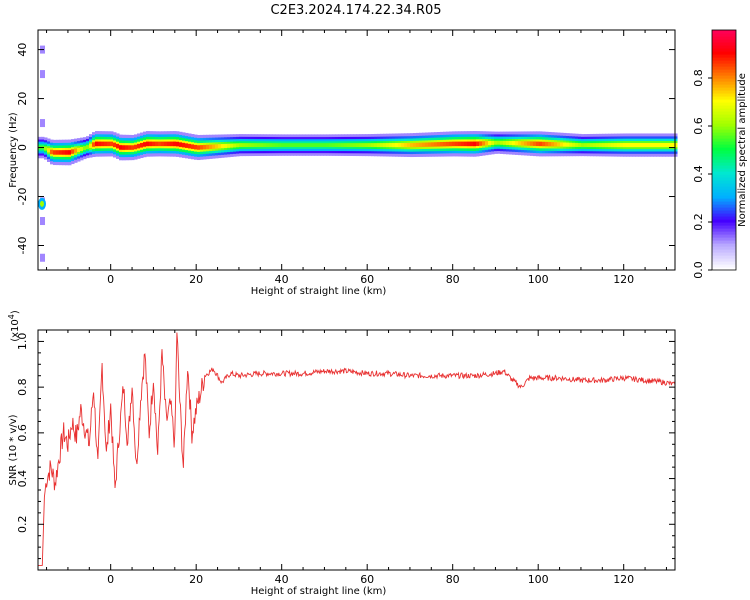 This screenshot has height=600, width=750. I want to click on snr-xtick-label: 60, so click(367, 579).